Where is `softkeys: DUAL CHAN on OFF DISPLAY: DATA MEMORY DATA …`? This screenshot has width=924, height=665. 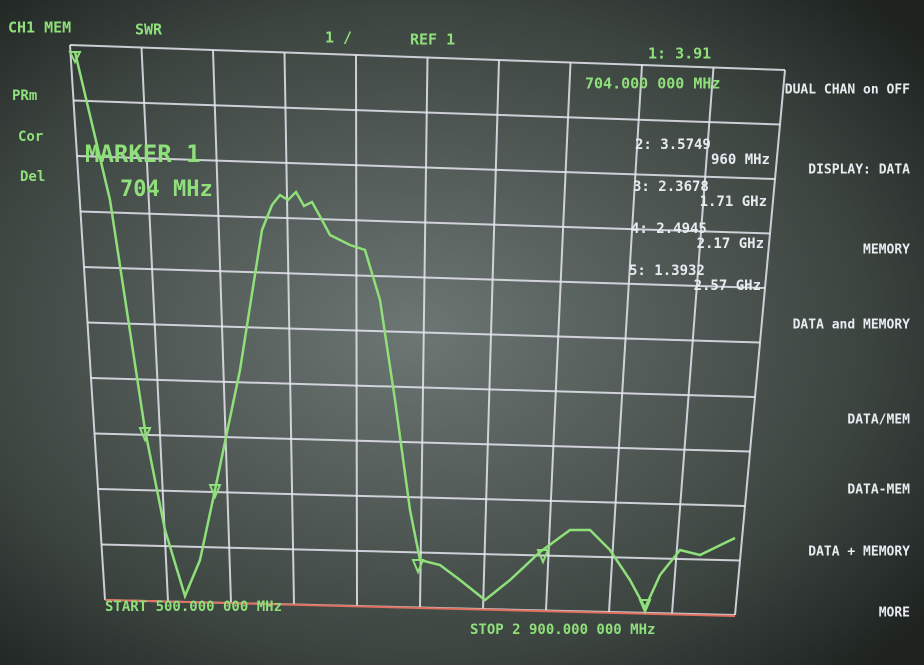
softkeys: DUAL CHAN on OFF DISPLAY: DATA MEMORY DATA … is located at coordinates (847, 352).